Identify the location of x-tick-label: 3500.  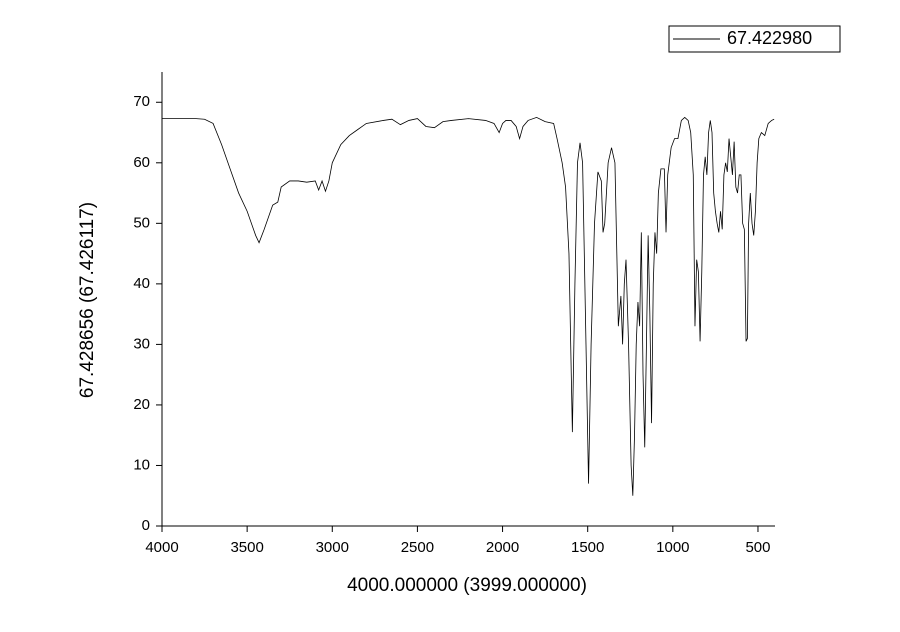
(246, 547).